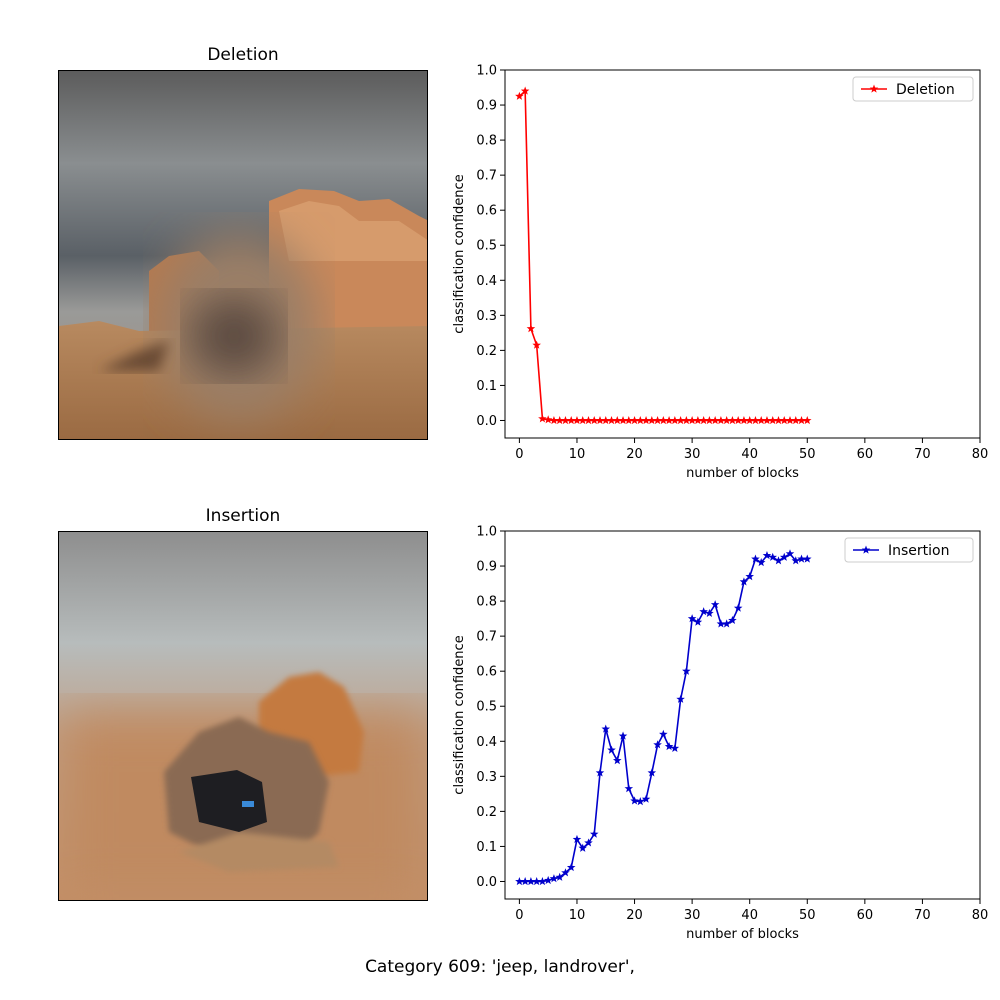 This screenshot has width=1000, height=1000. What do you see at coordinates (519, 454) in the screenshot?
I see `x-tick-label: 0` at bounding box center [519, 454].